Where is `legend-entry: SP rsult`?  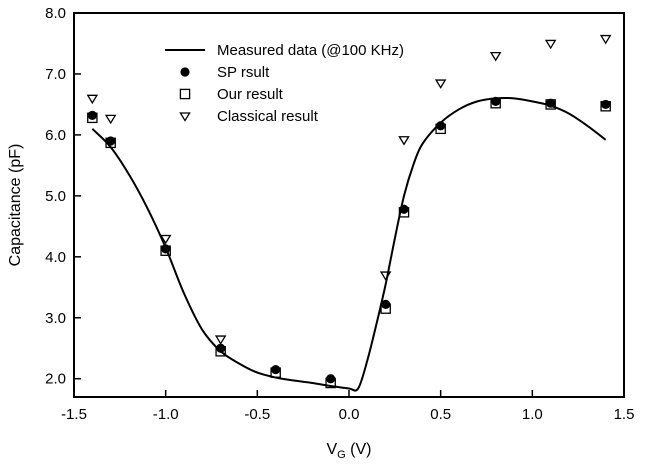 legend-entry: SP rsult is located at coordinates (225, 72).